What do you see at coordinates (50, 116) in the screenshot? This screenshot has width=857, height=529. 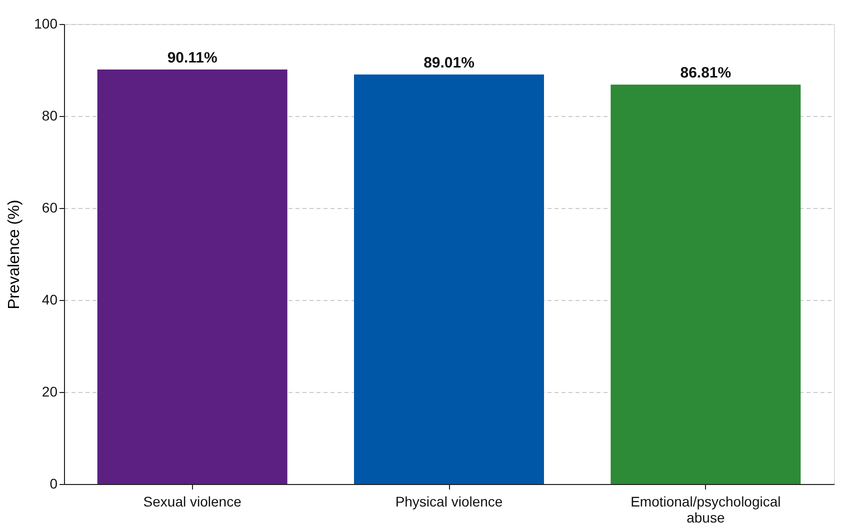 I see `y-tick-label: 80` at bounding box center [50, 116].